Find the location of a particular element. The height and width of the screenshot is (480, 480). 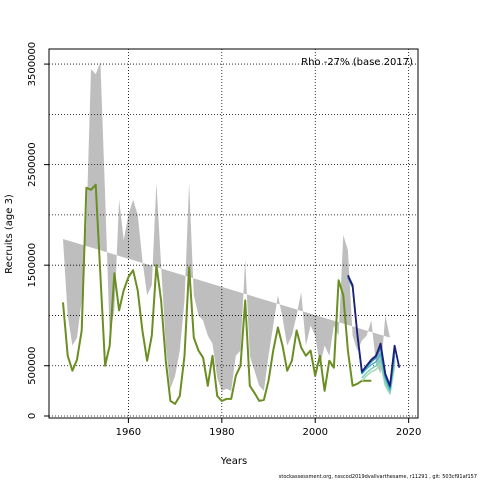

y-tick-label: 1500000 is located at coordinates (32, 265).